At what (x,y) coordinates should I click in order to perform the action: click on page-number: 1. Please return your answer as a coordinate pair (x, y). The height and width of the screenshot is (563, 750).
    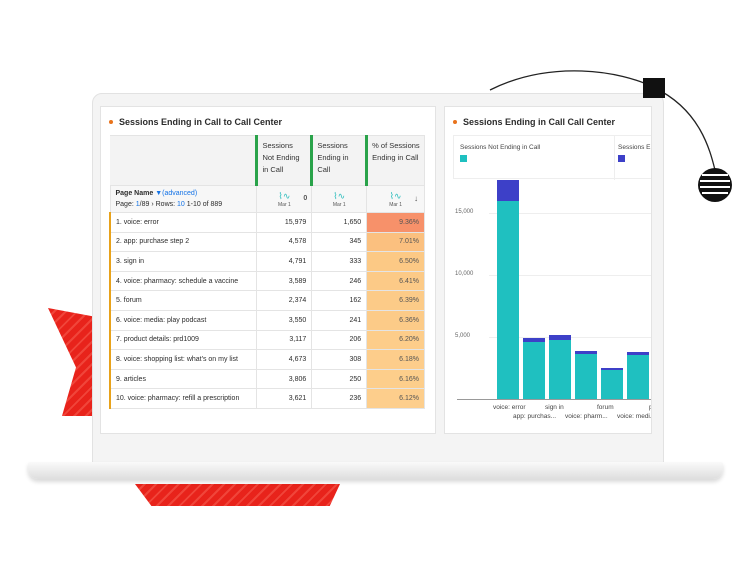
    Looking at the image, I should click on (137, 204).